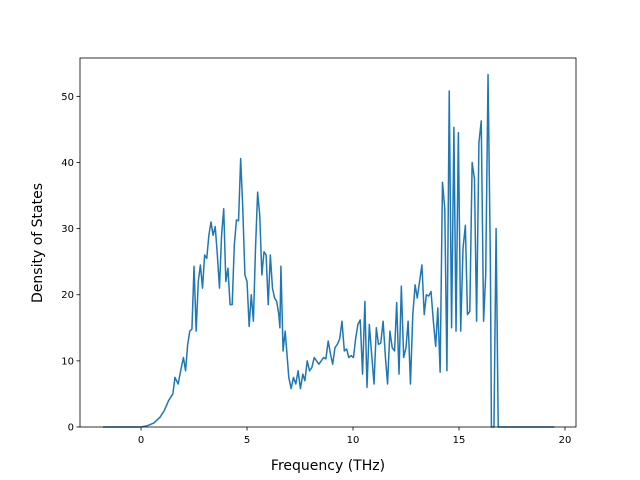 The height and width of the screenshot is (480, 640). What do you see at coordinates (247, 440) in the screenshot?
I see `x-tick-label: 5` at bounding box center [247, 440].